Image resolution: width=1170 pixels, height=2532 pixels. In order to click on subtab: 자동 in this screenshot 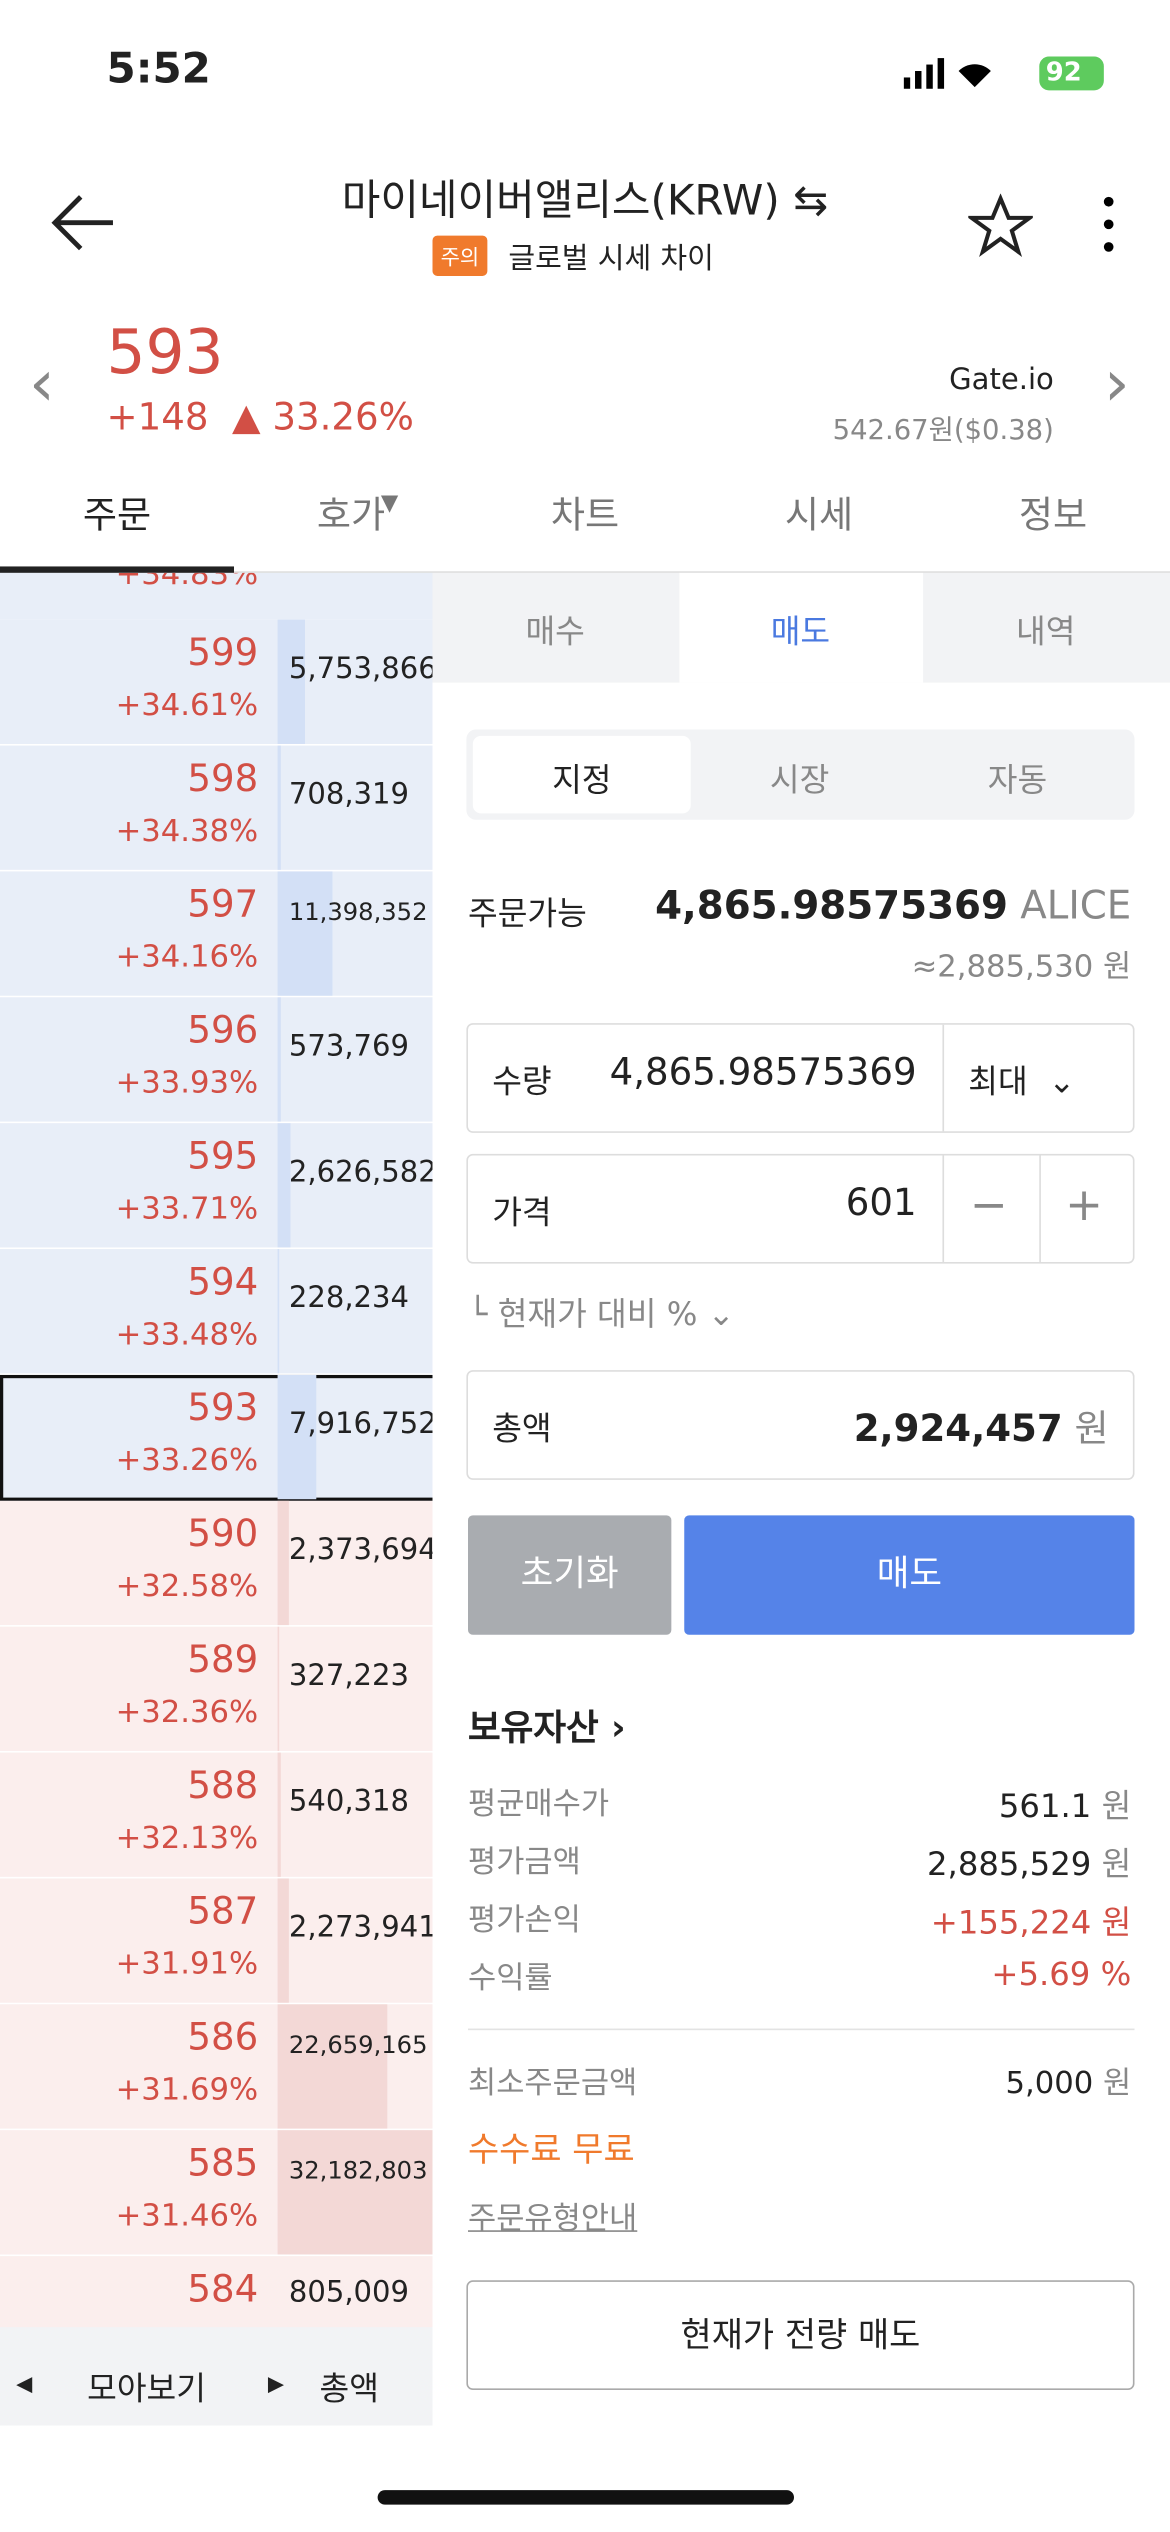, I will do `click(1017, 779)`.